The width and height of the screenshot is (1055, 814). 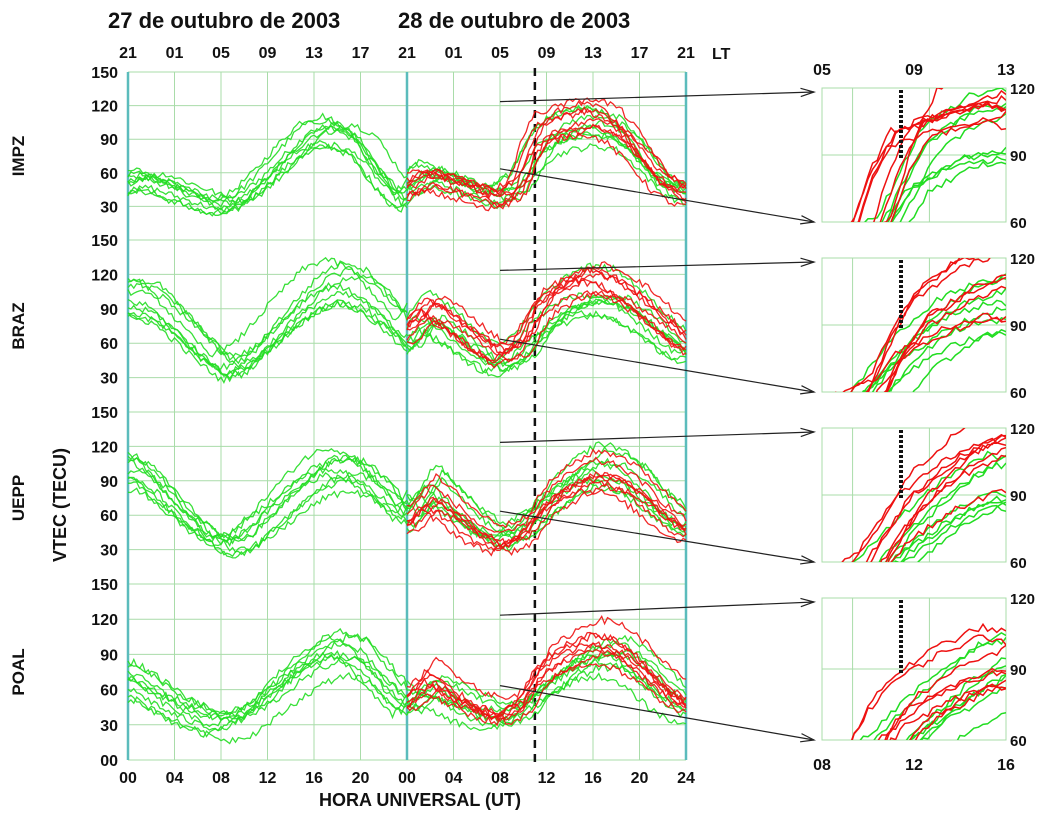 What do you see at coordinates (1006, 70) in the screenshot?
I see `zoom-lt-tick-label: 13` at bounding box center [1006, 70].